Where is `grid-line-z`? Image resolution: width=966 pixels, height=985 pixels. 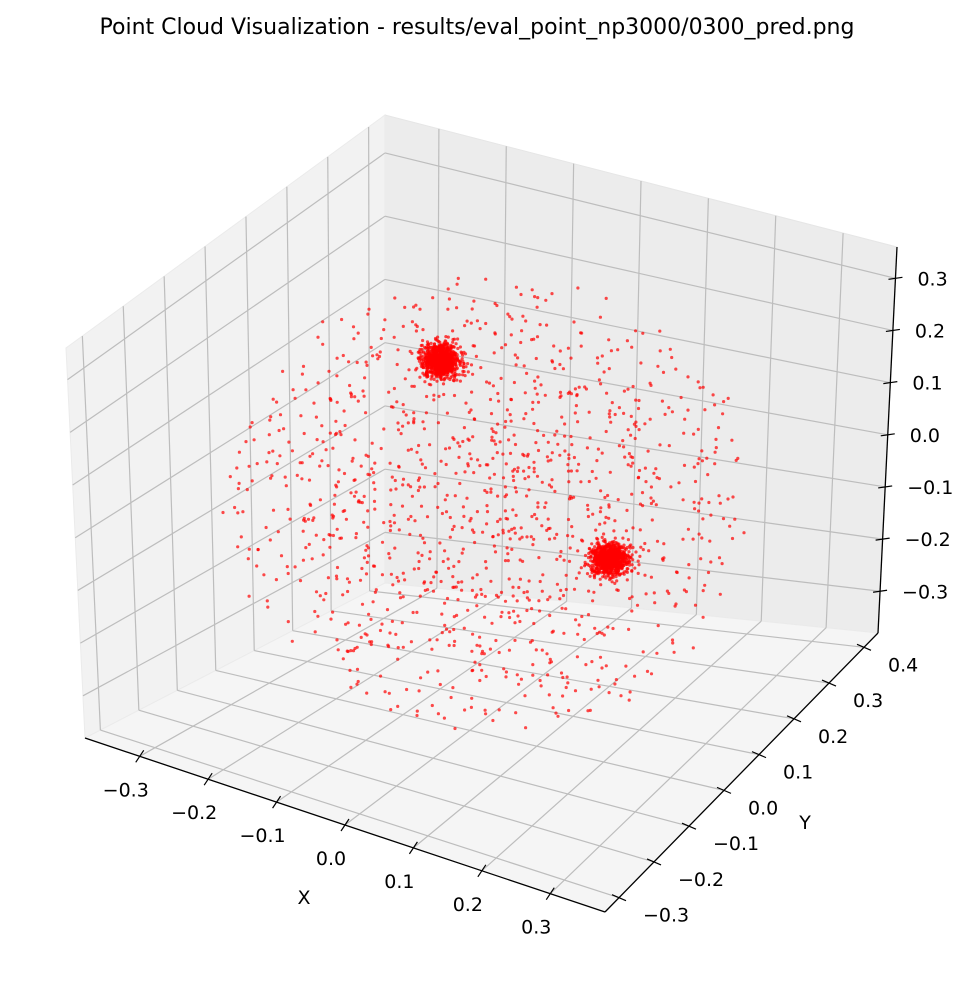
grid-line-z is located at coordinates (234, 614).